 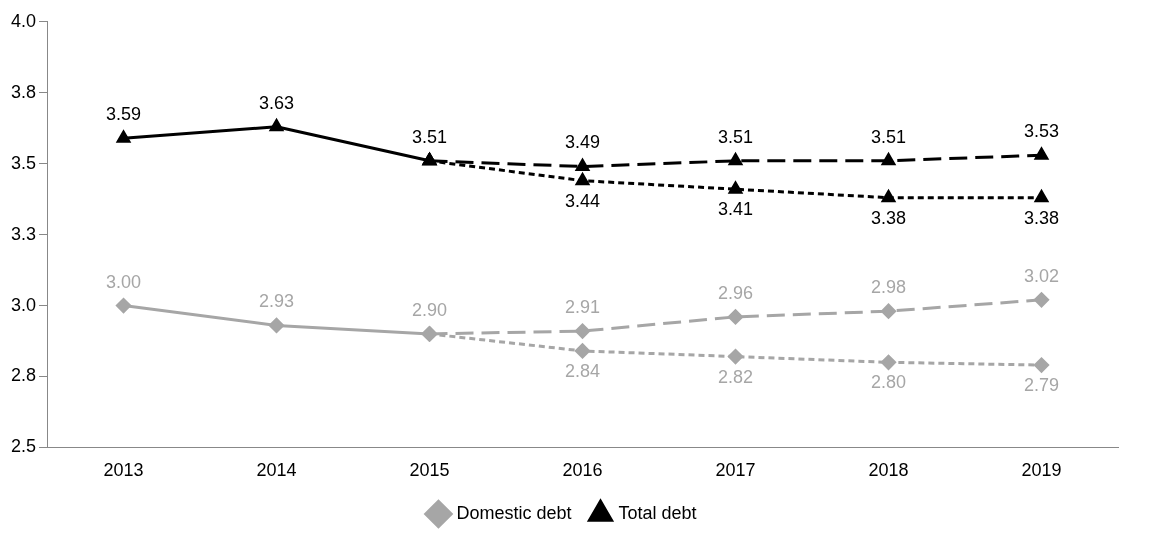 I want to click on y-tick-label: 2.5, so click(x=23, y=446).